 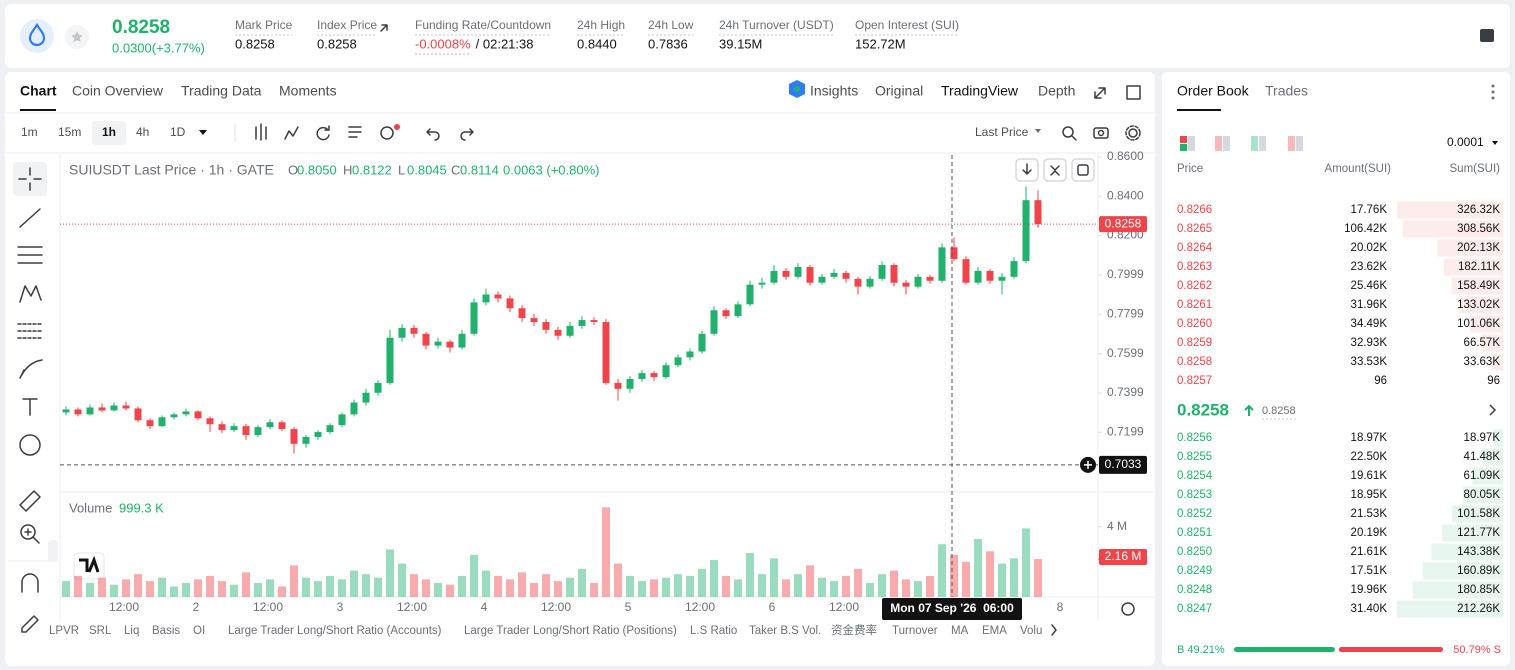 What do you see at coordinates (1218, 143) in the screenshot?
I see `view-asks` at bounding box center [1218, 143].